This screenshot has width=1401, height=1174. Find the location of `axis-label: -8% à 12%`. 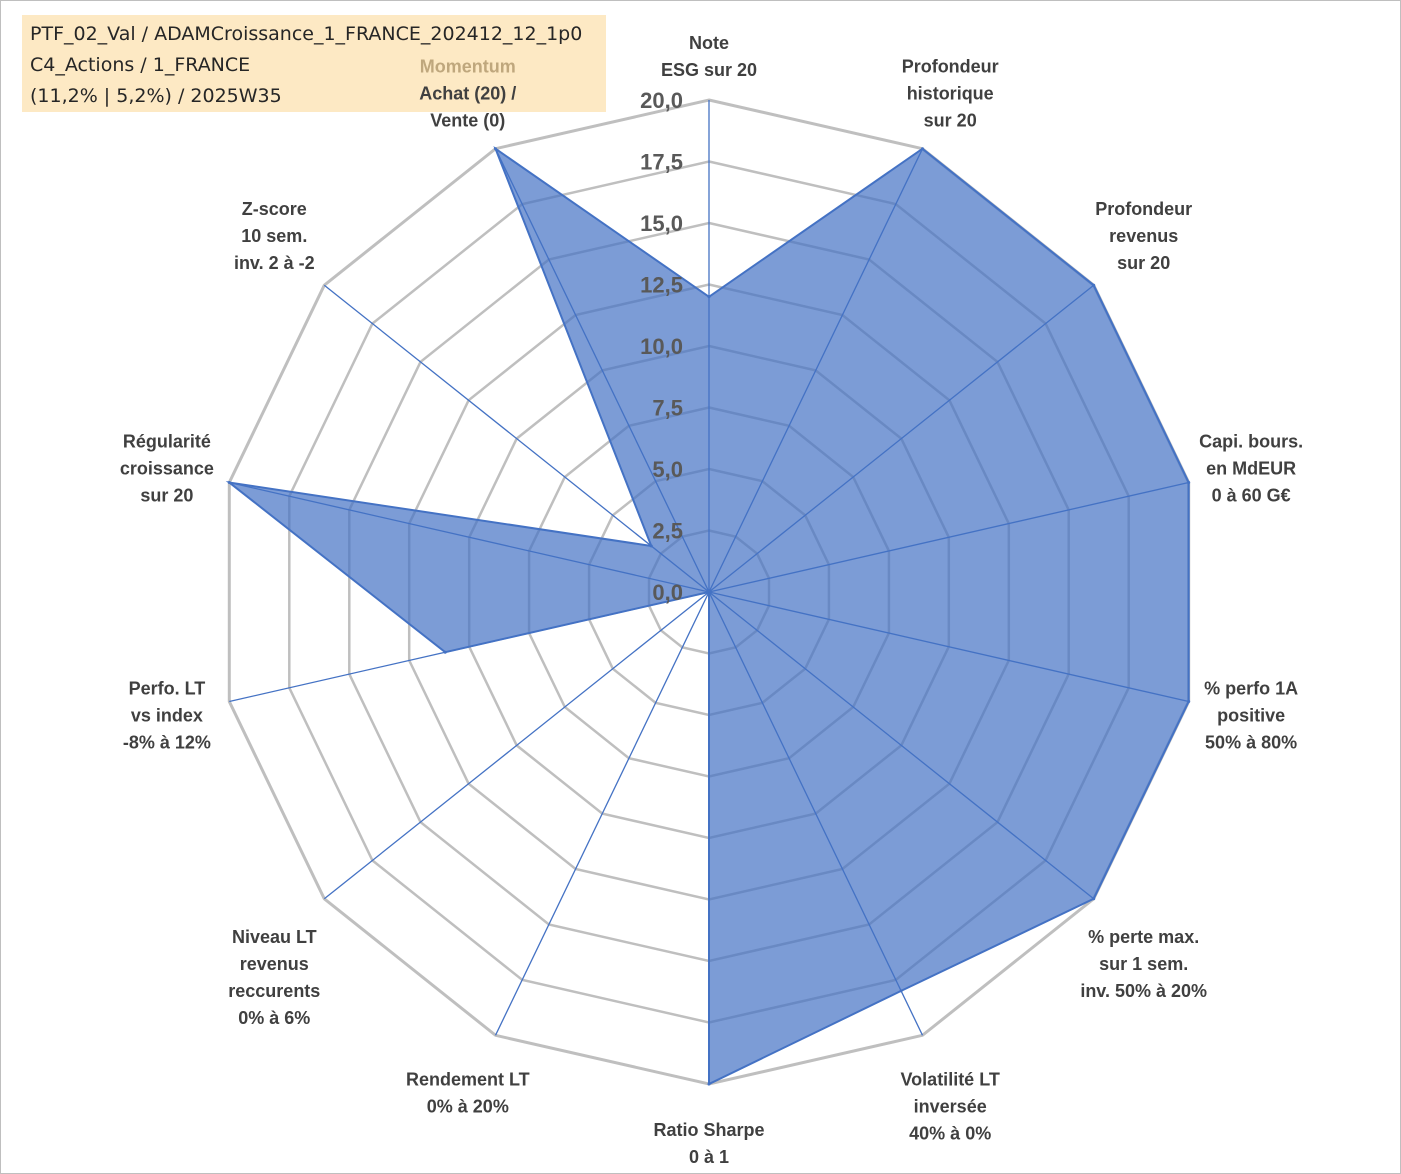

axis-label: -8% à 12% is located at coordinates (167, 743).